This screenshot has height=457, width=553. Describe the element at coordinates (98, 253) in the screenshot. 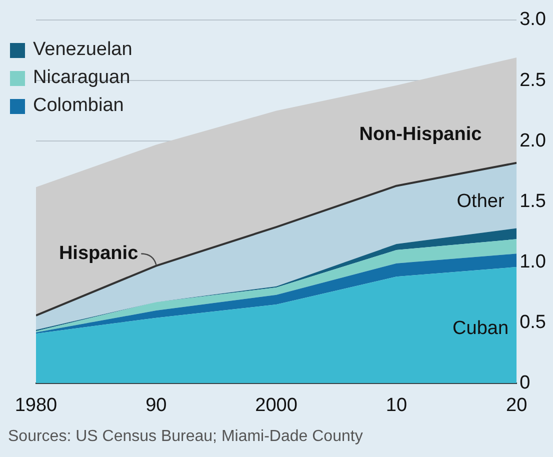

I see `annotation: Hispanic` at that location.